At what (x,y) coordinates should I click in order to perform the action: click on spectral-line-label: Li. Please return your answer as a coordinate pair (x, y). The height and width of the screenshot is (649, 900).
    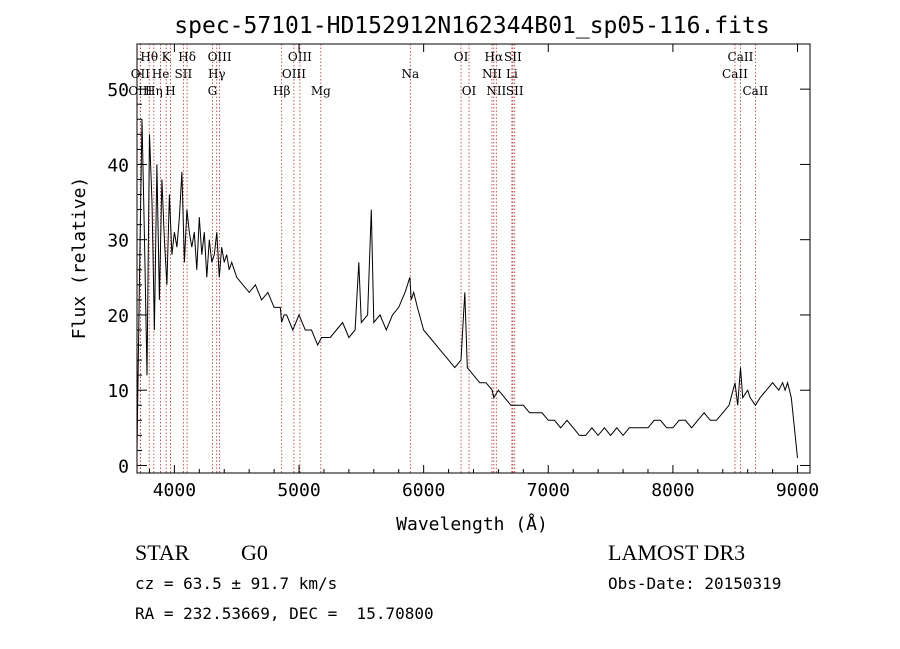
    Looking at the image, I should click on (512, 74).